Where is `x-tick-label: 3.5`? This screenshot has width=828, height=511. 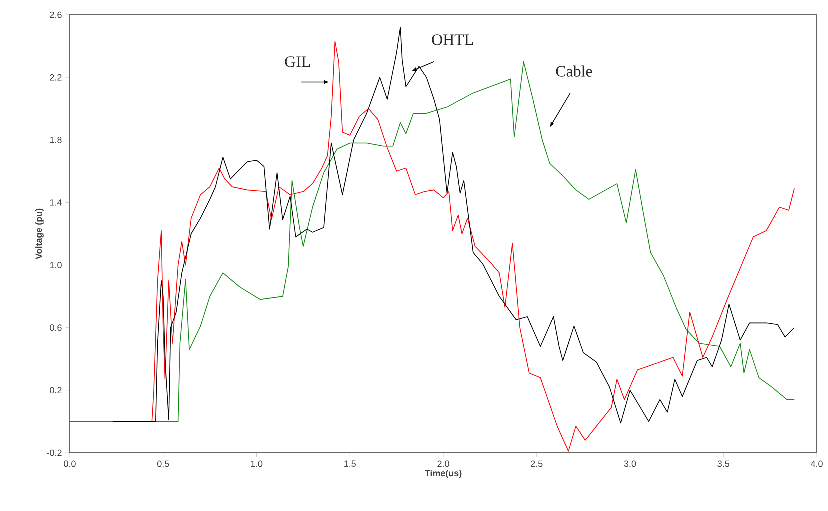 x-tick-label: 3.5 is located at coordinates (724, 464).